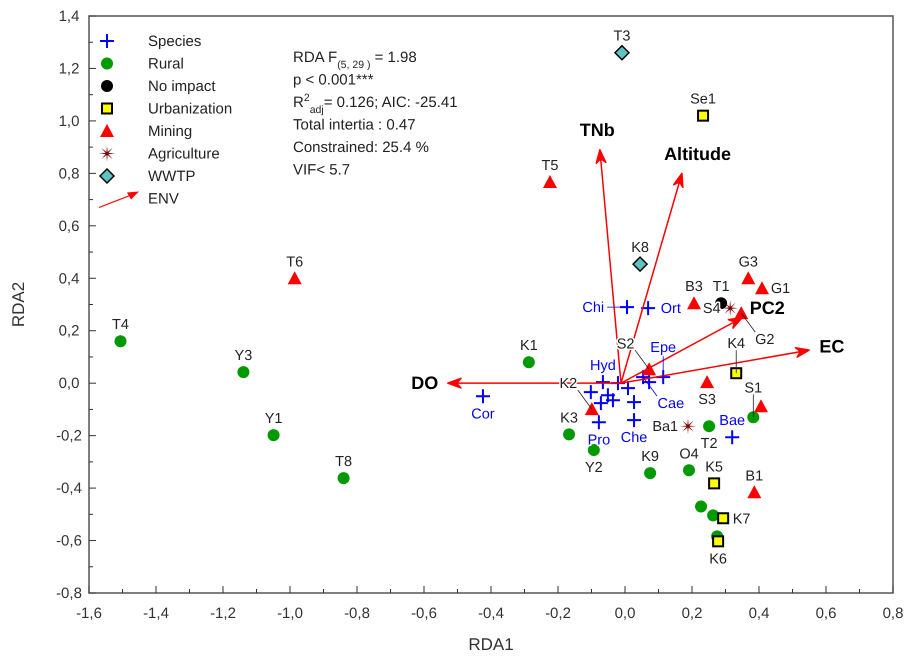 The height and width of the screenshot is (662, 905). I want to click on annotation: T6, so click(295, 262).